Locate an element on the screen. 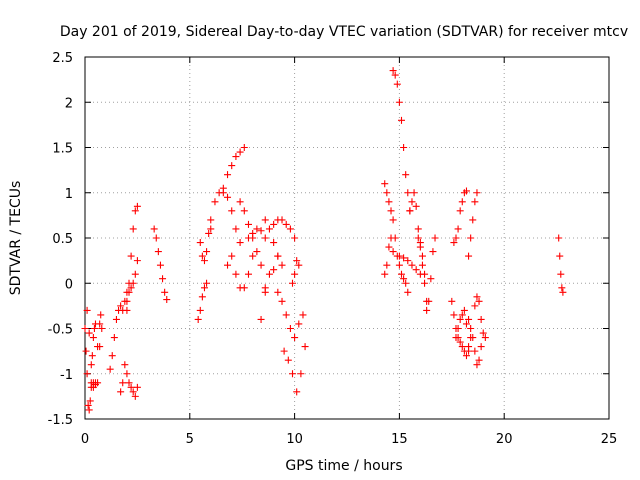 This screenshot has width=640, height=480. y-tick-label: 1.5 is located at coordinates (62, 149).